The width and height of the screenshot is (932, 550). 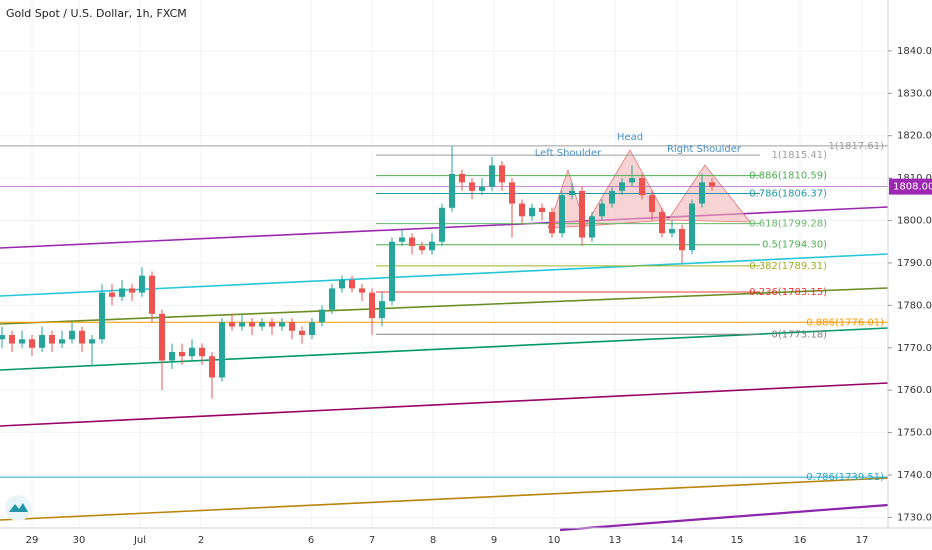 I want to click on y-tick-label: 1750.00, so click(x=914, y=433).